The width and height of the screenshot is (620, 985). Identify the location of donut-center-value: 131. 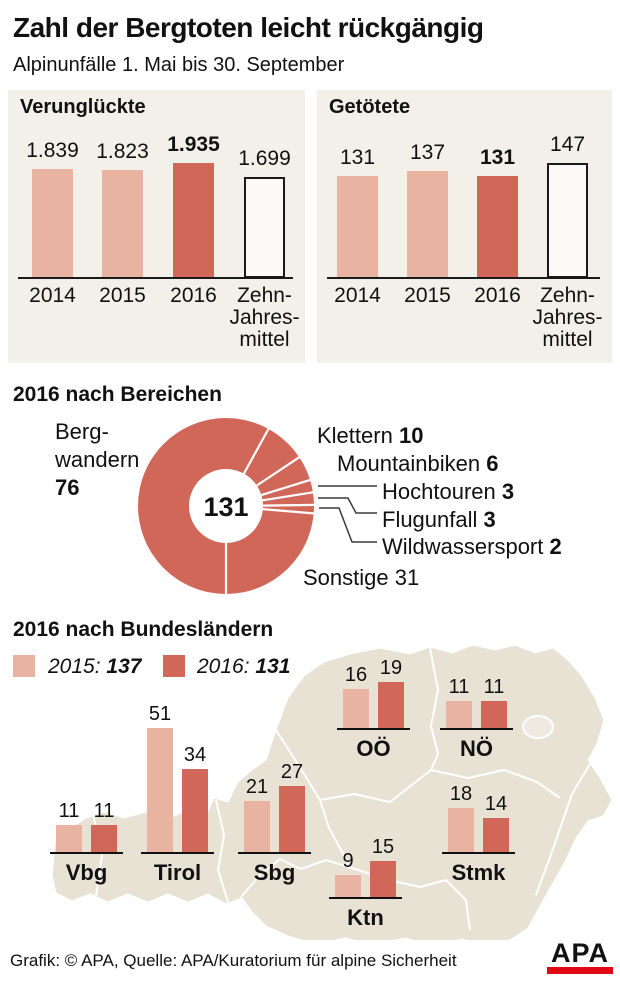
(226, 507).